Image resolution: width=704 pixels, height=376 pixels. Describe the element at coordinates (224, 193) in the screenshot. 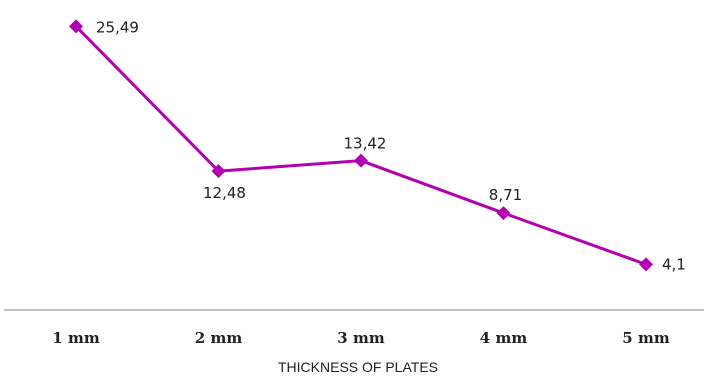

I see `data-label: 12,48` at that location.